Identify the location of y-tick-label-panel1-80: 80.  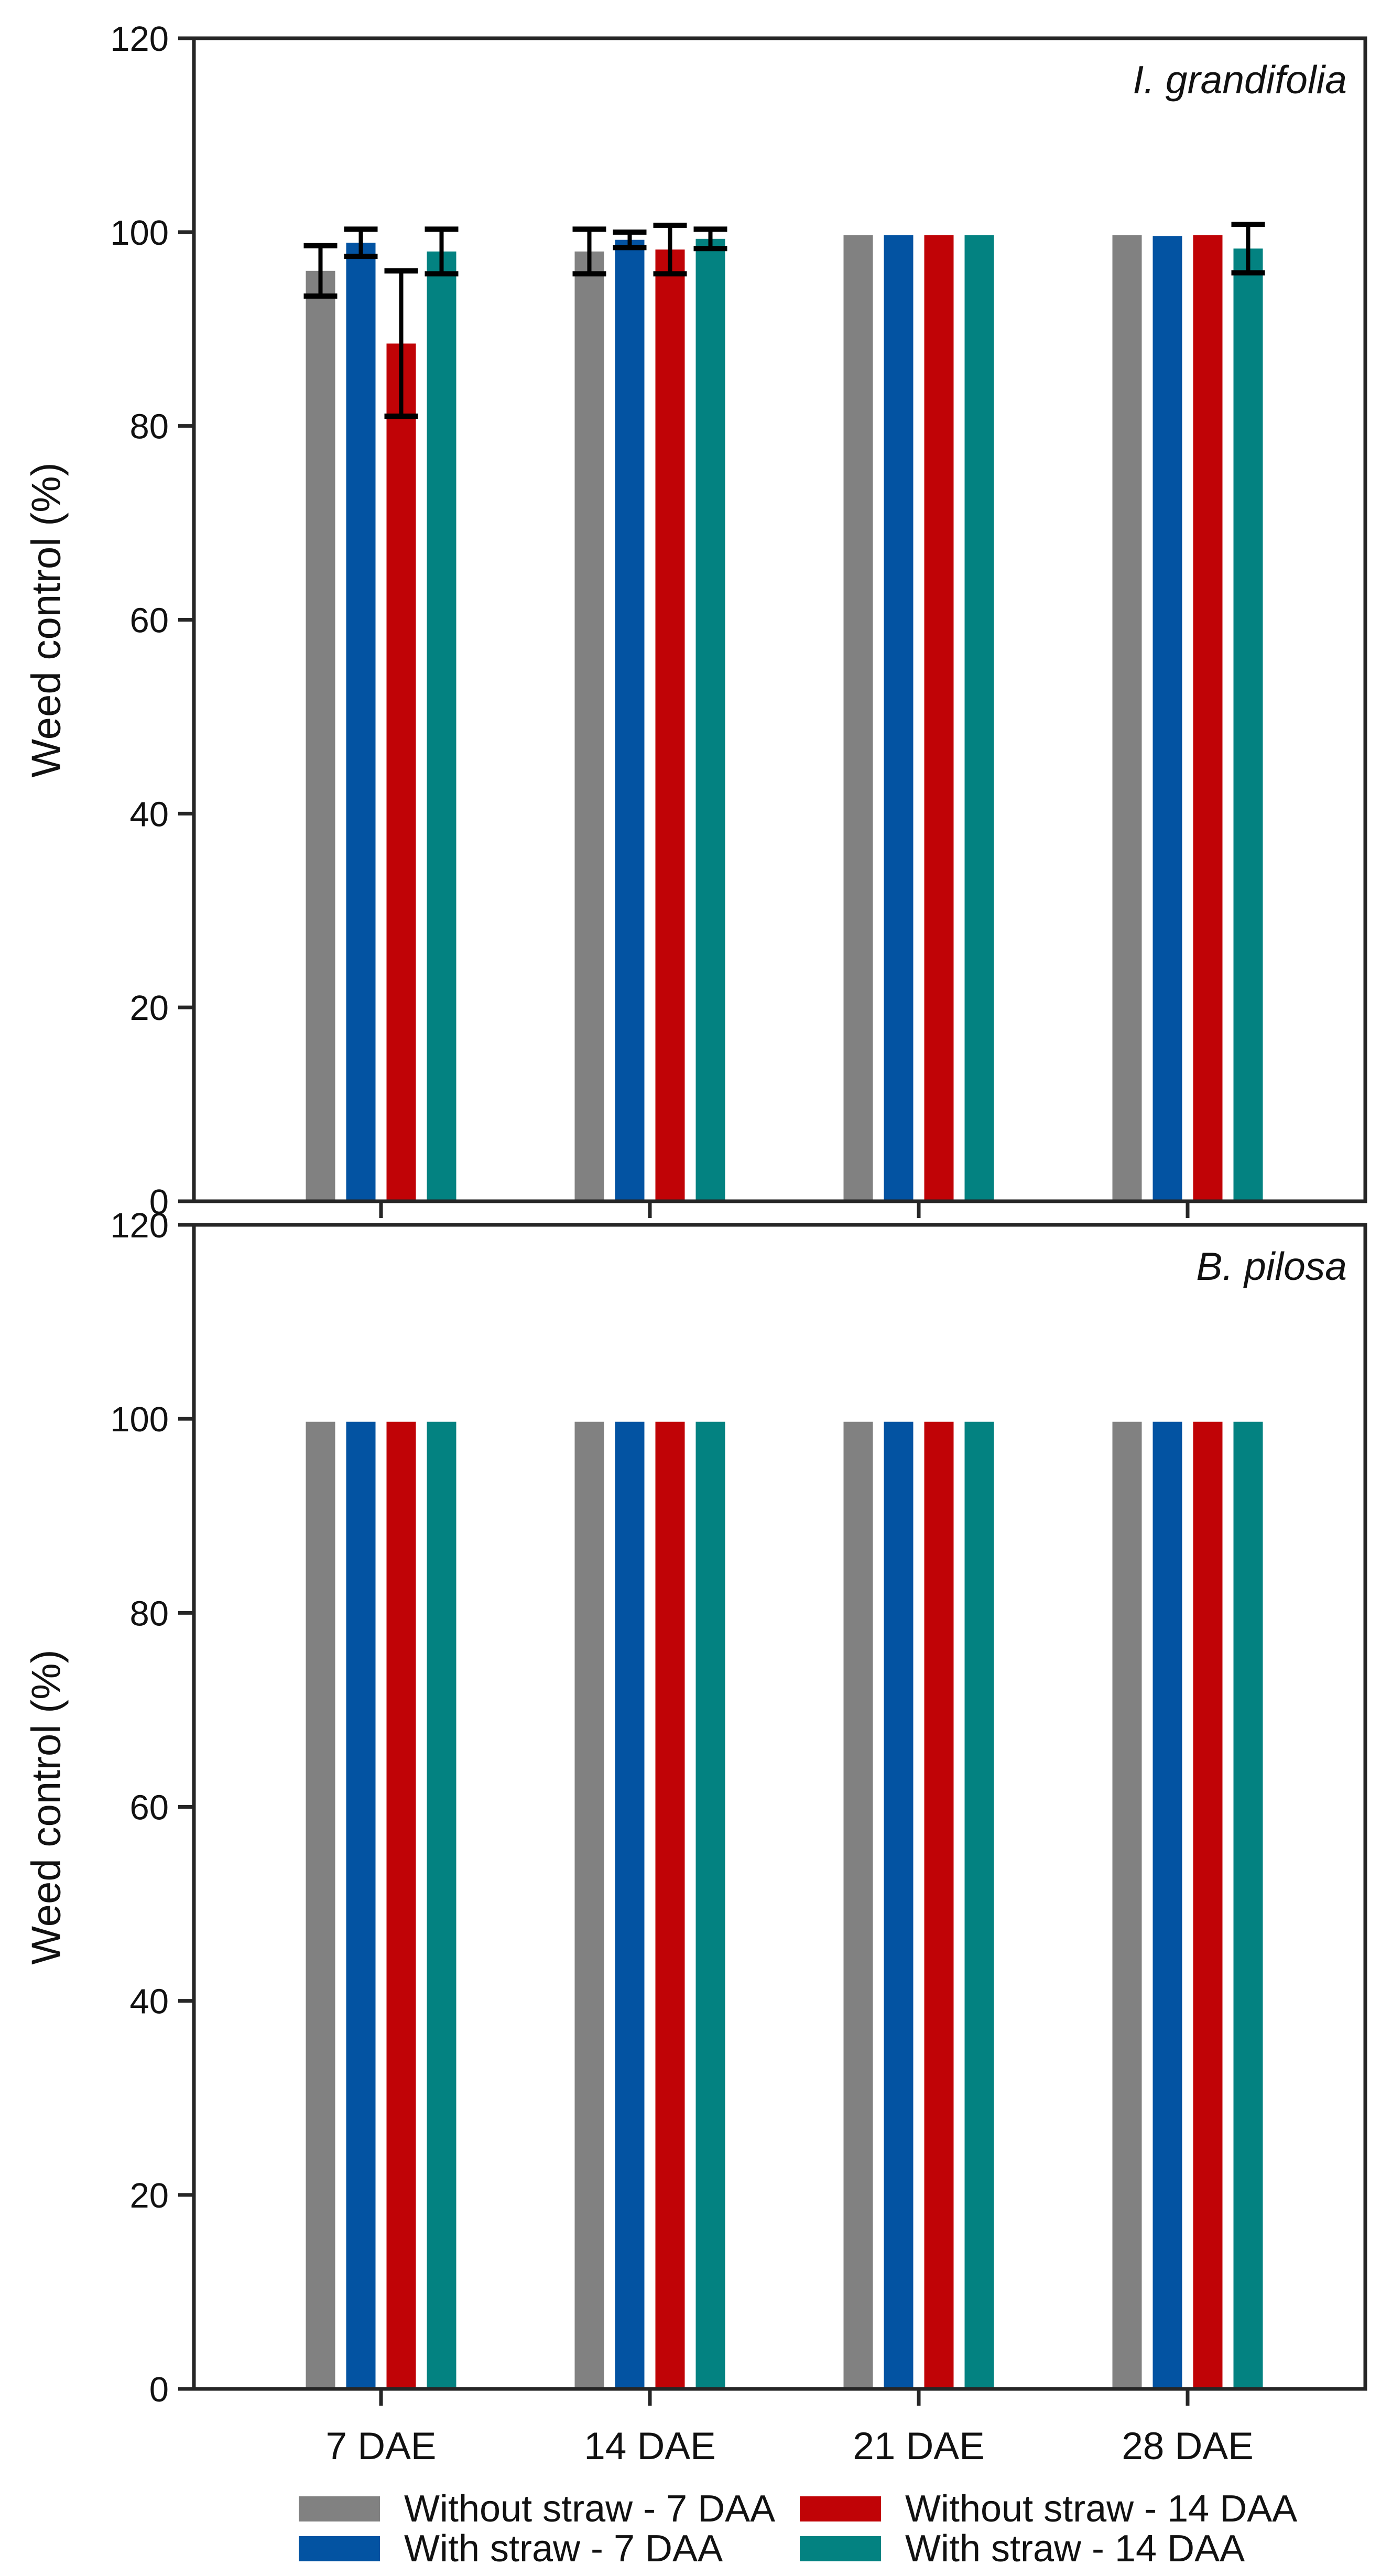
(149, 427).